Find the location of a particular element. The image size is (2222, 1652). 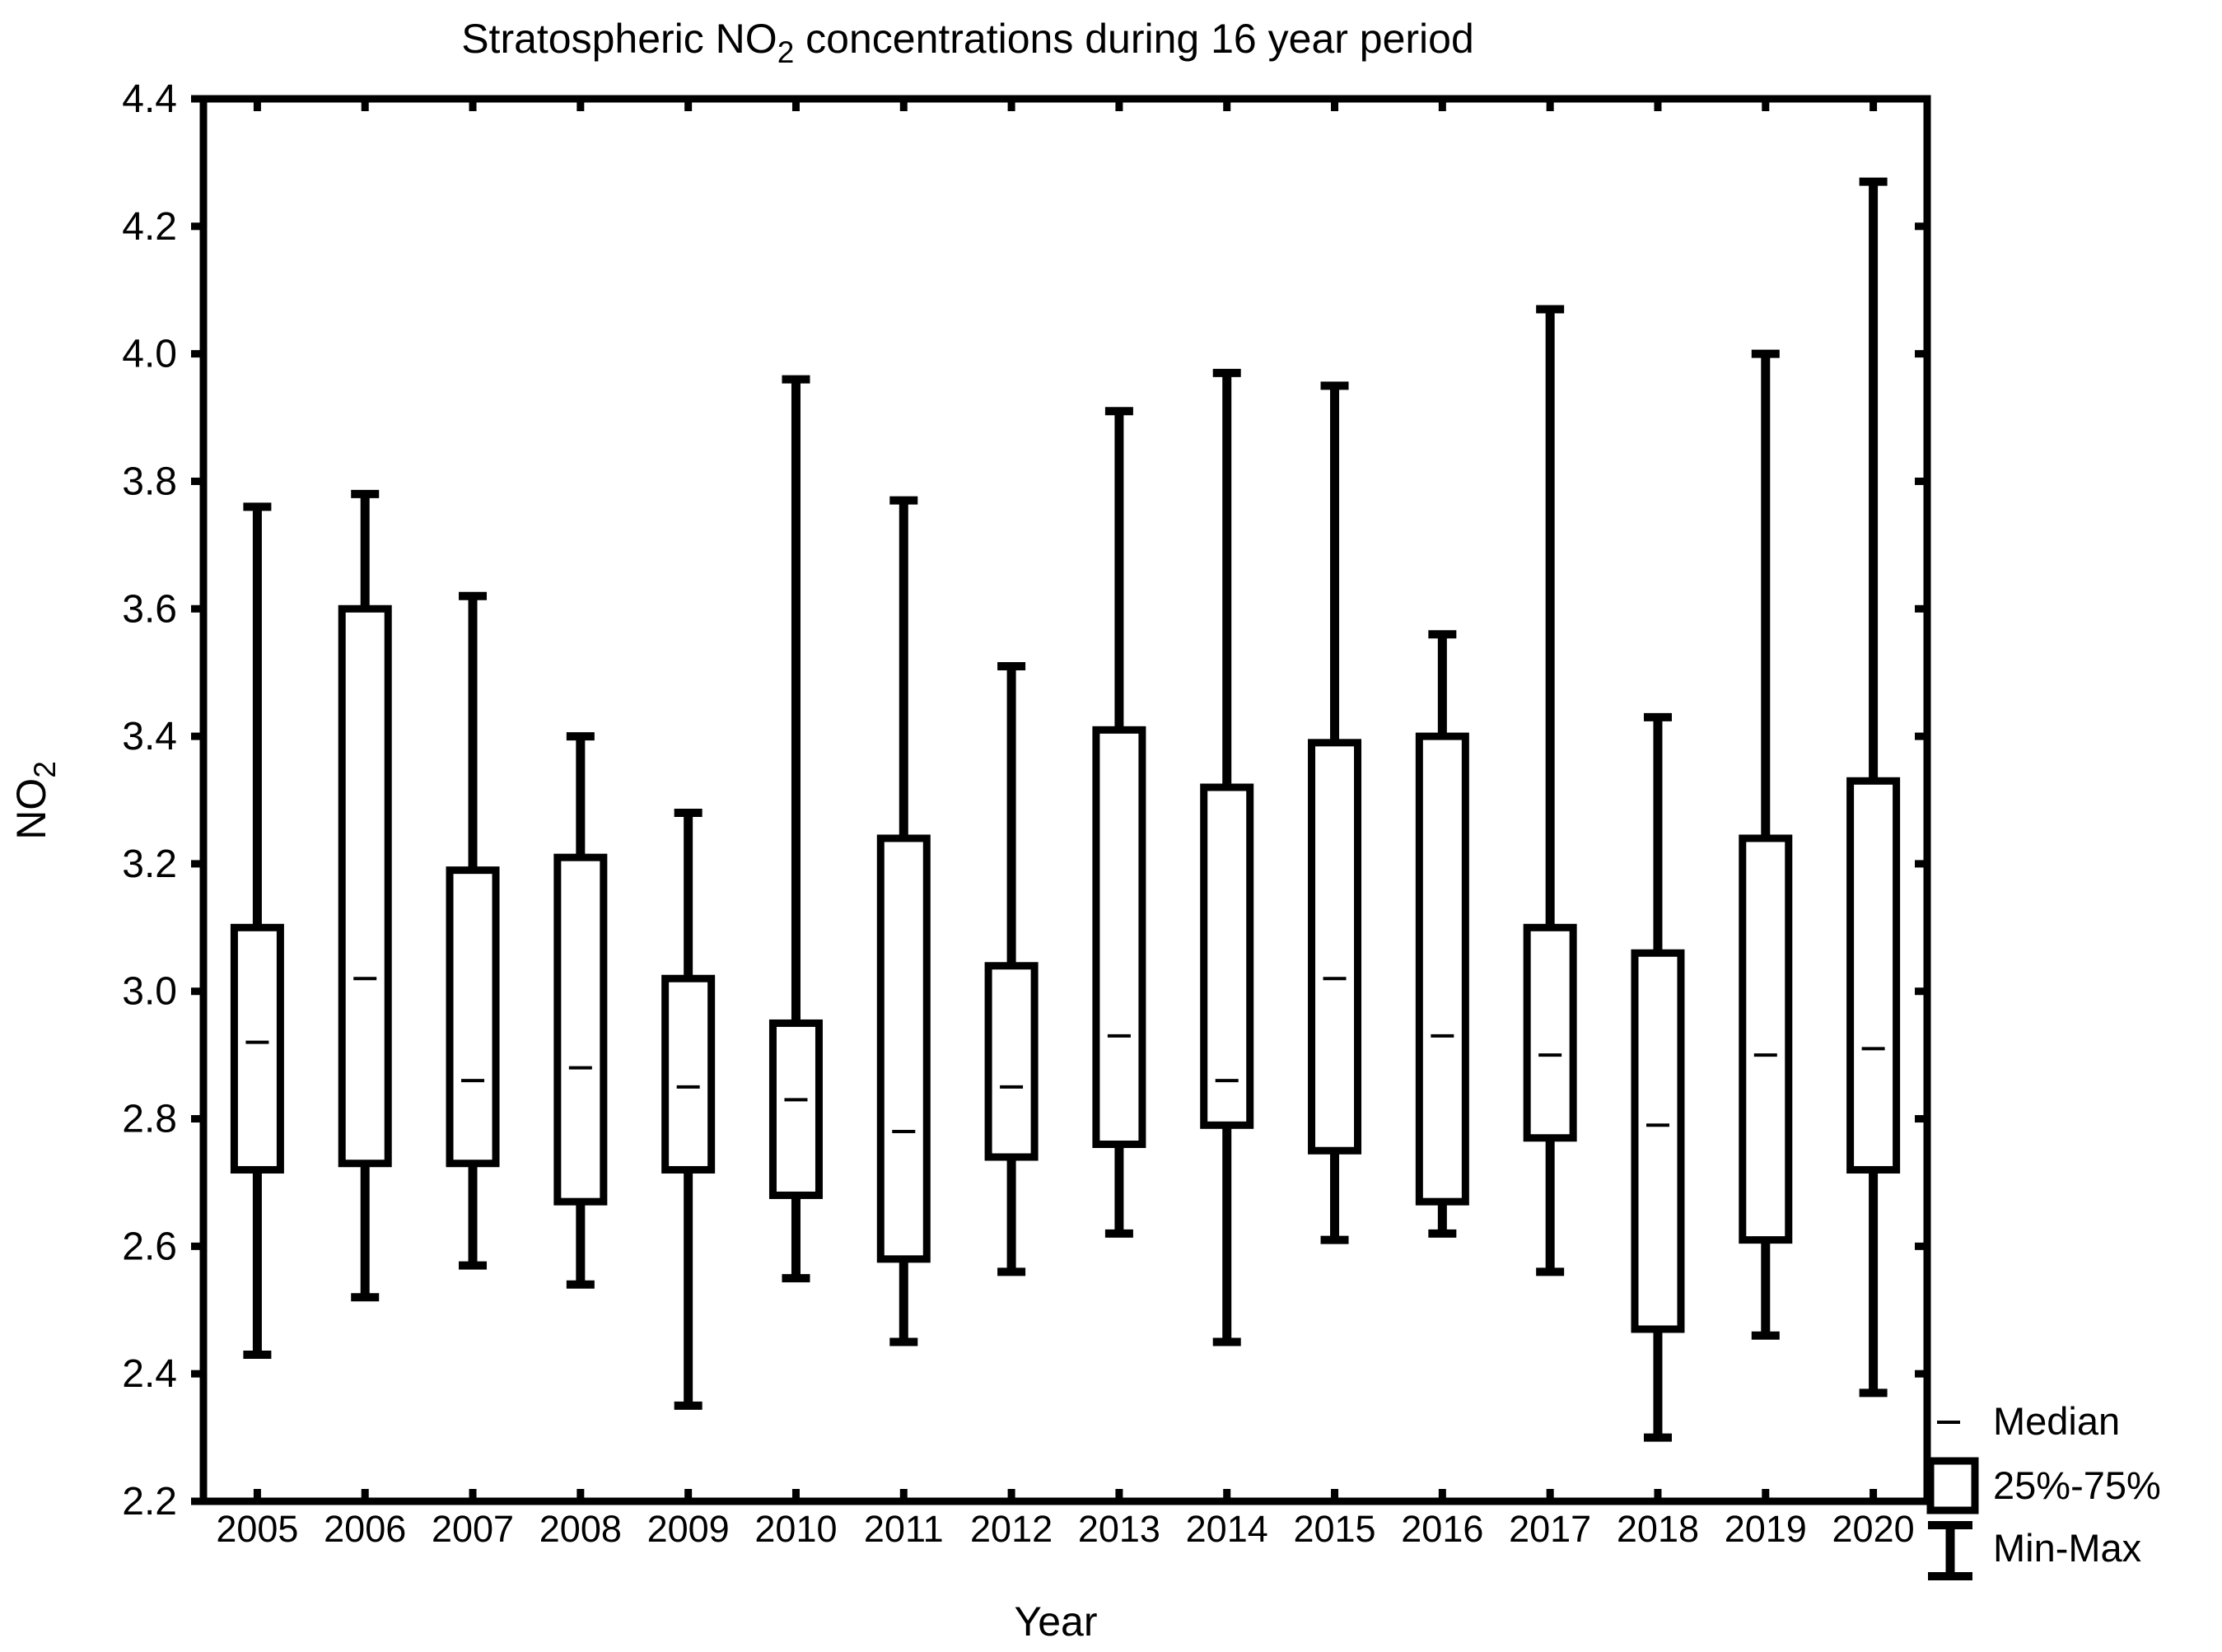

y-tick-label: 4.0 is located at coordinates (149, 354).